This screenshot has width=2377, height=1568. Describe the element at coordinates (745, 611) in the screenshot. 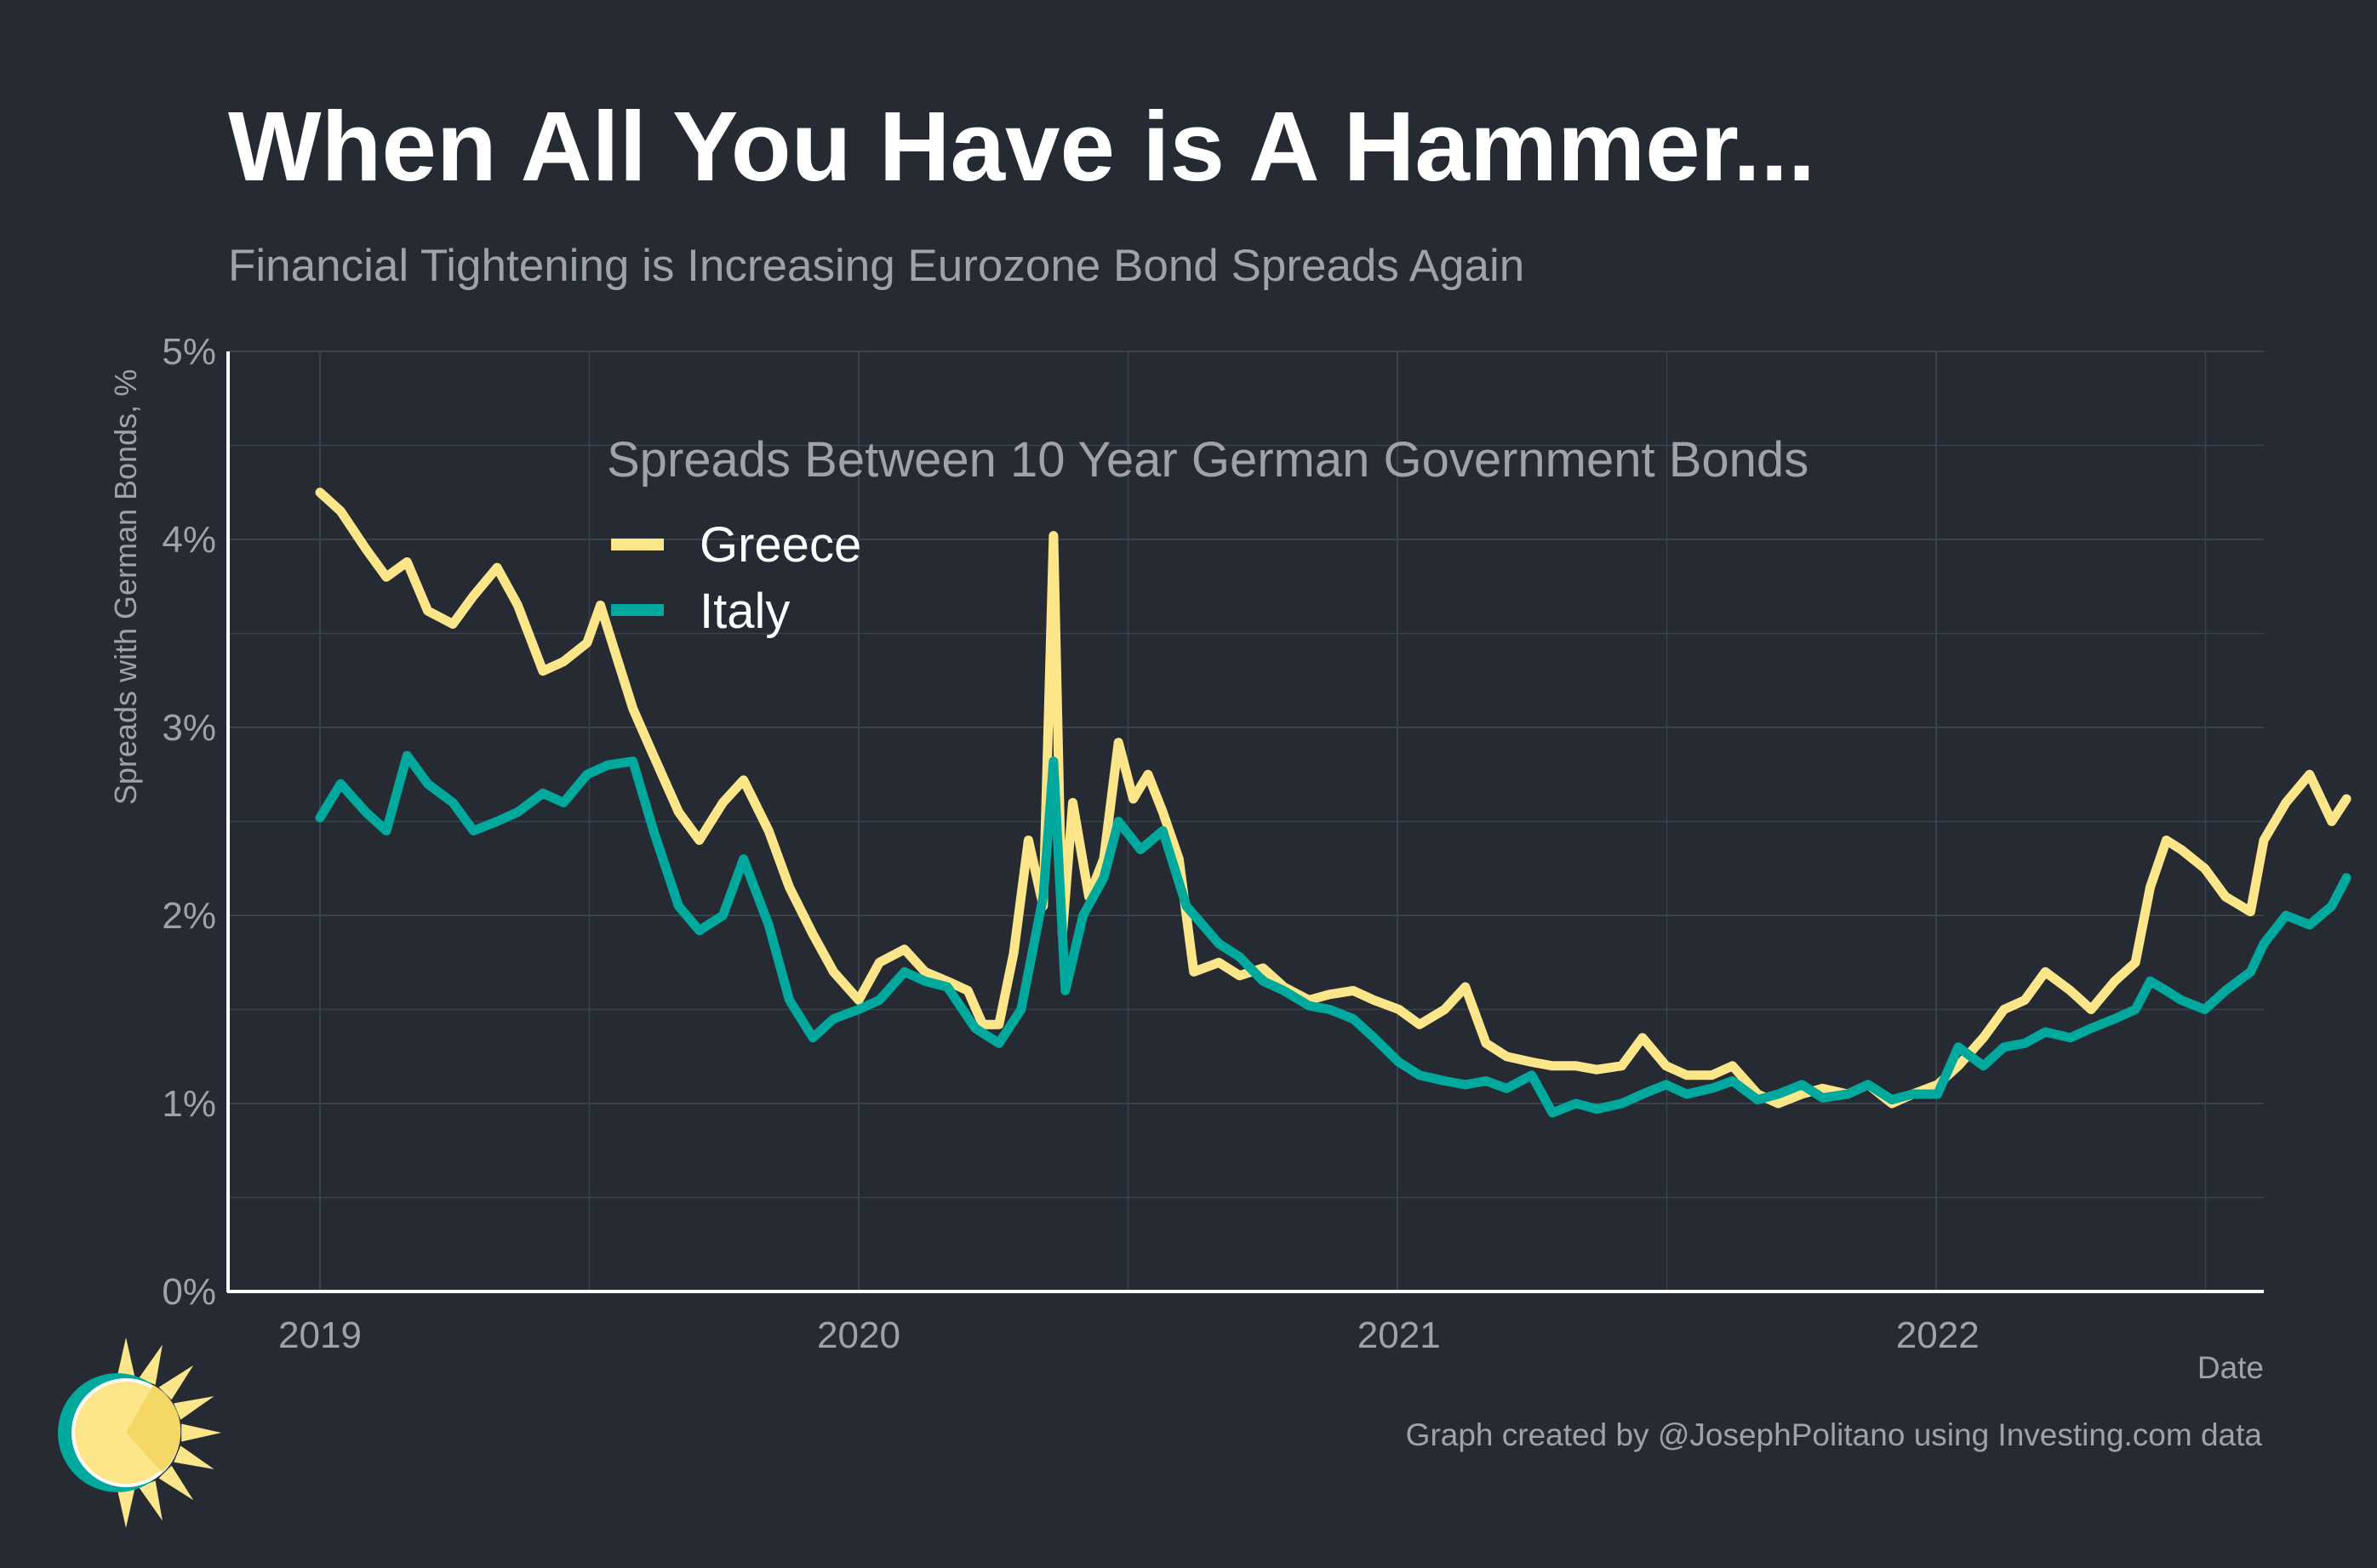

I see `legend-label-italy: Italy` at that location.